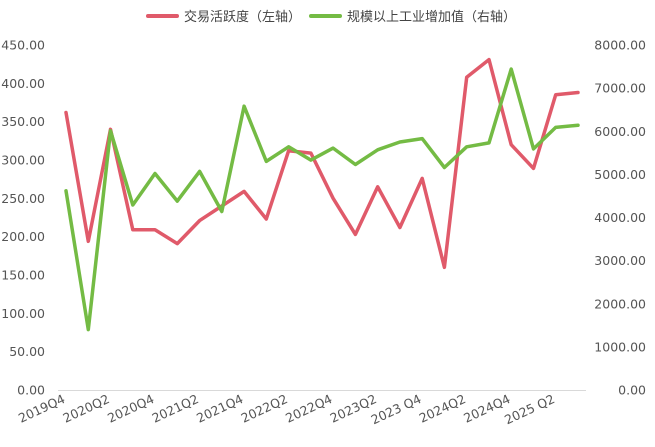 This screenshot has height=447, width=655. Describe the element at coordinates (23, 121) in the screenshot. I see `y-left-tick-label: 350.00` at that location.